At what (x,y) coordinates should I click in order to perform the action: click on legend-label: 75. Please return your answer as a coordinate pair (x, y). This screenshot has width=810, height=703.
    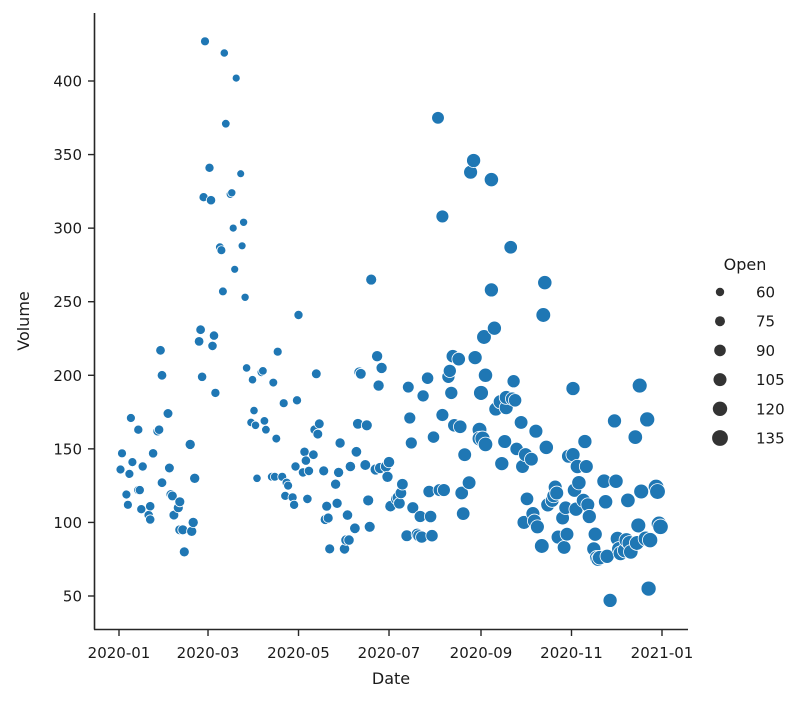
    Looking at the image, I should click on (765, 322).